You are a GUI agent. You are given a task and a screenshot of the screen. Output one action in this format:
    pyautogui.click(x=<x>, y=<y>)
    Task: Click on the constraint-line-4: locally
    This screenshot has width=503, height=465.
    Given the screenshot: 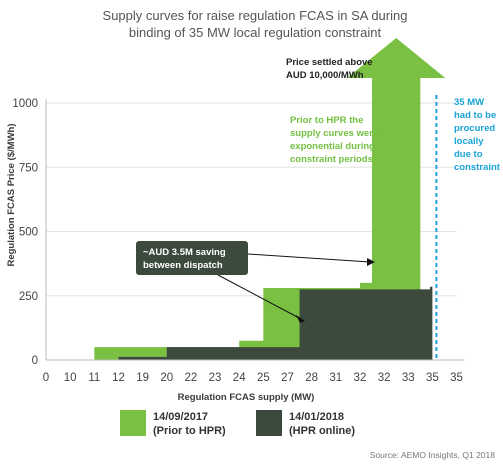 What is the action you would take?
    pyautogui.click(x=469, y=141)
    